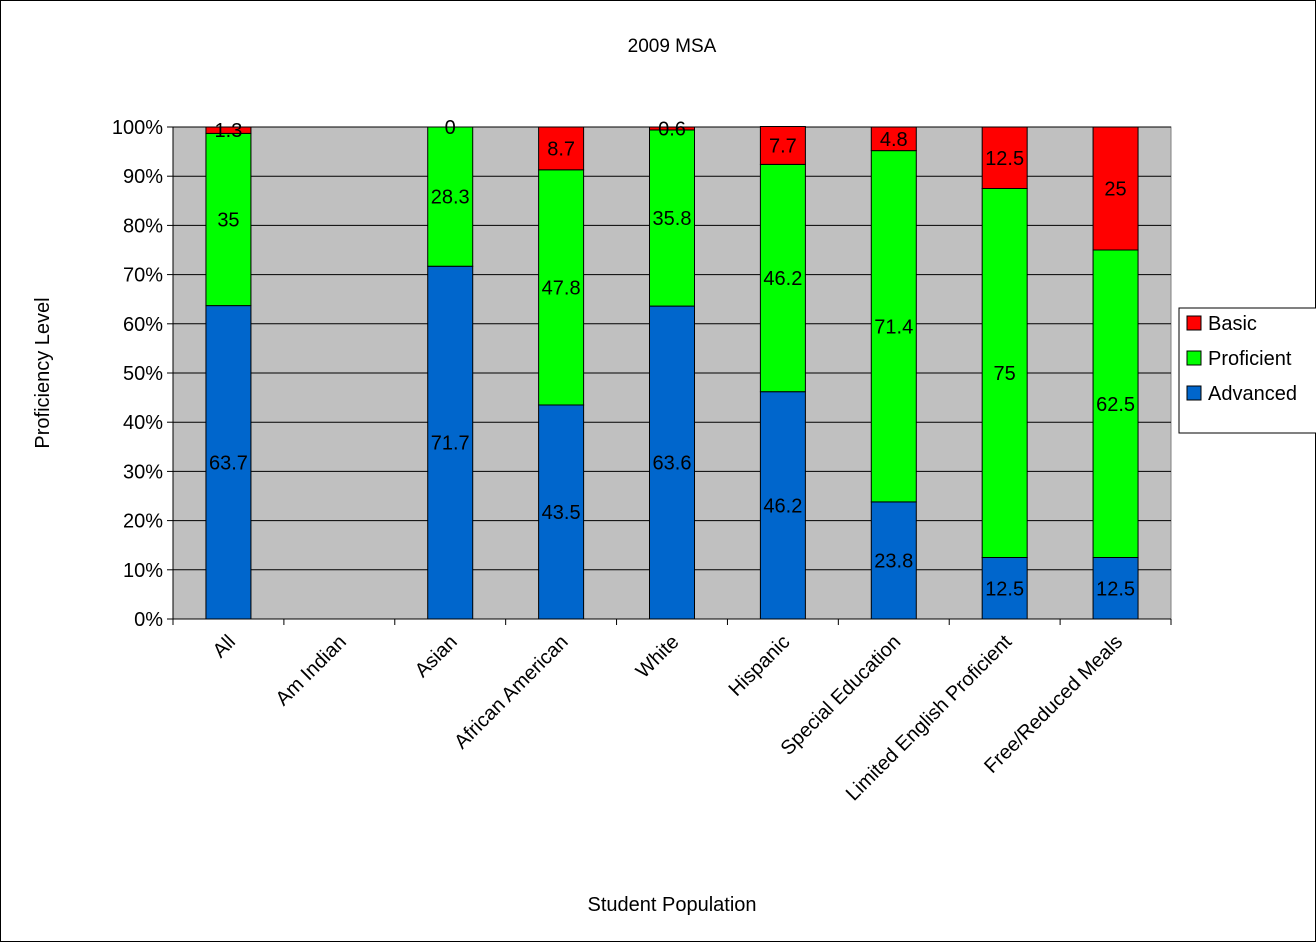  I want to click on bar-proficient-white, so click(672, 218).